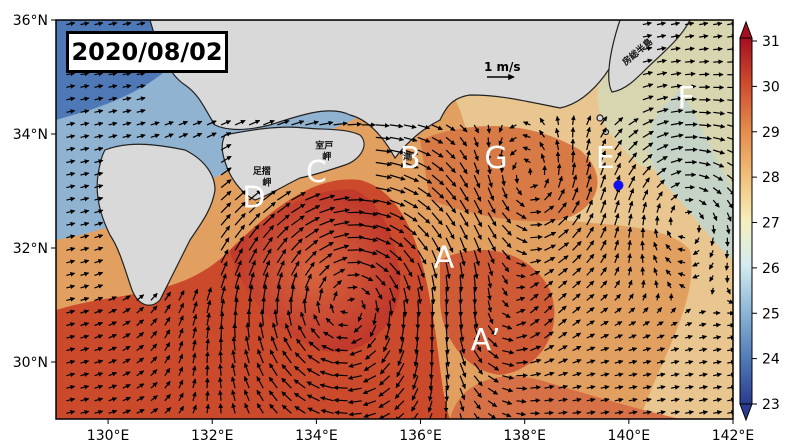 The width and height of the screenshot is (807, 447). I want to click on colorbar-tick-label: 30, so click(771, 87).